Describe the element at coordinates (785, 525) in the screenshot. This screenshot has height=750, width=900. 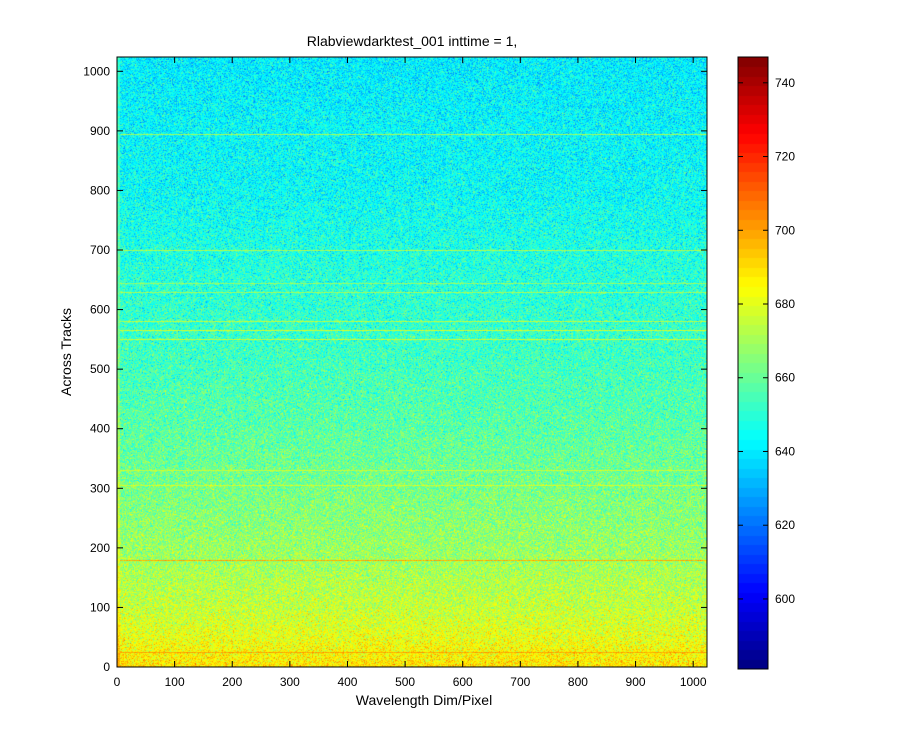
I see `colorbar-tick-label: 620` at that location.